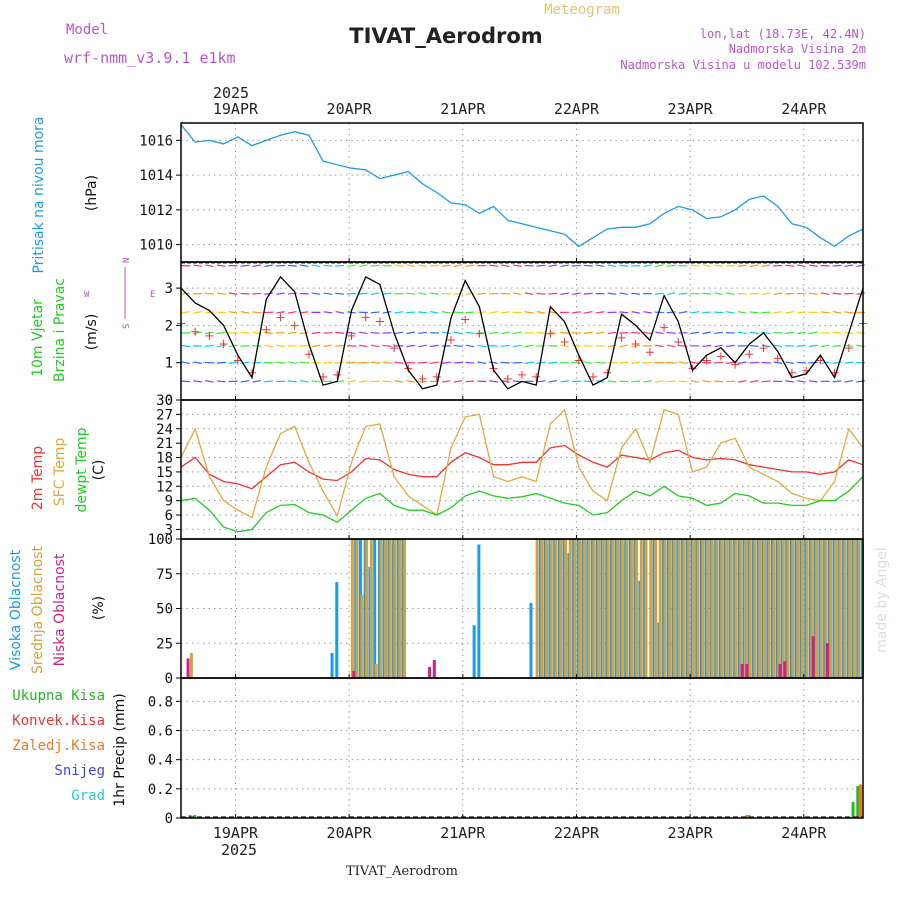 This screenshot has height=905, width=900. I want to click on cloud-ylabel-1: Visoka Oblacnost, so click(16, 609).